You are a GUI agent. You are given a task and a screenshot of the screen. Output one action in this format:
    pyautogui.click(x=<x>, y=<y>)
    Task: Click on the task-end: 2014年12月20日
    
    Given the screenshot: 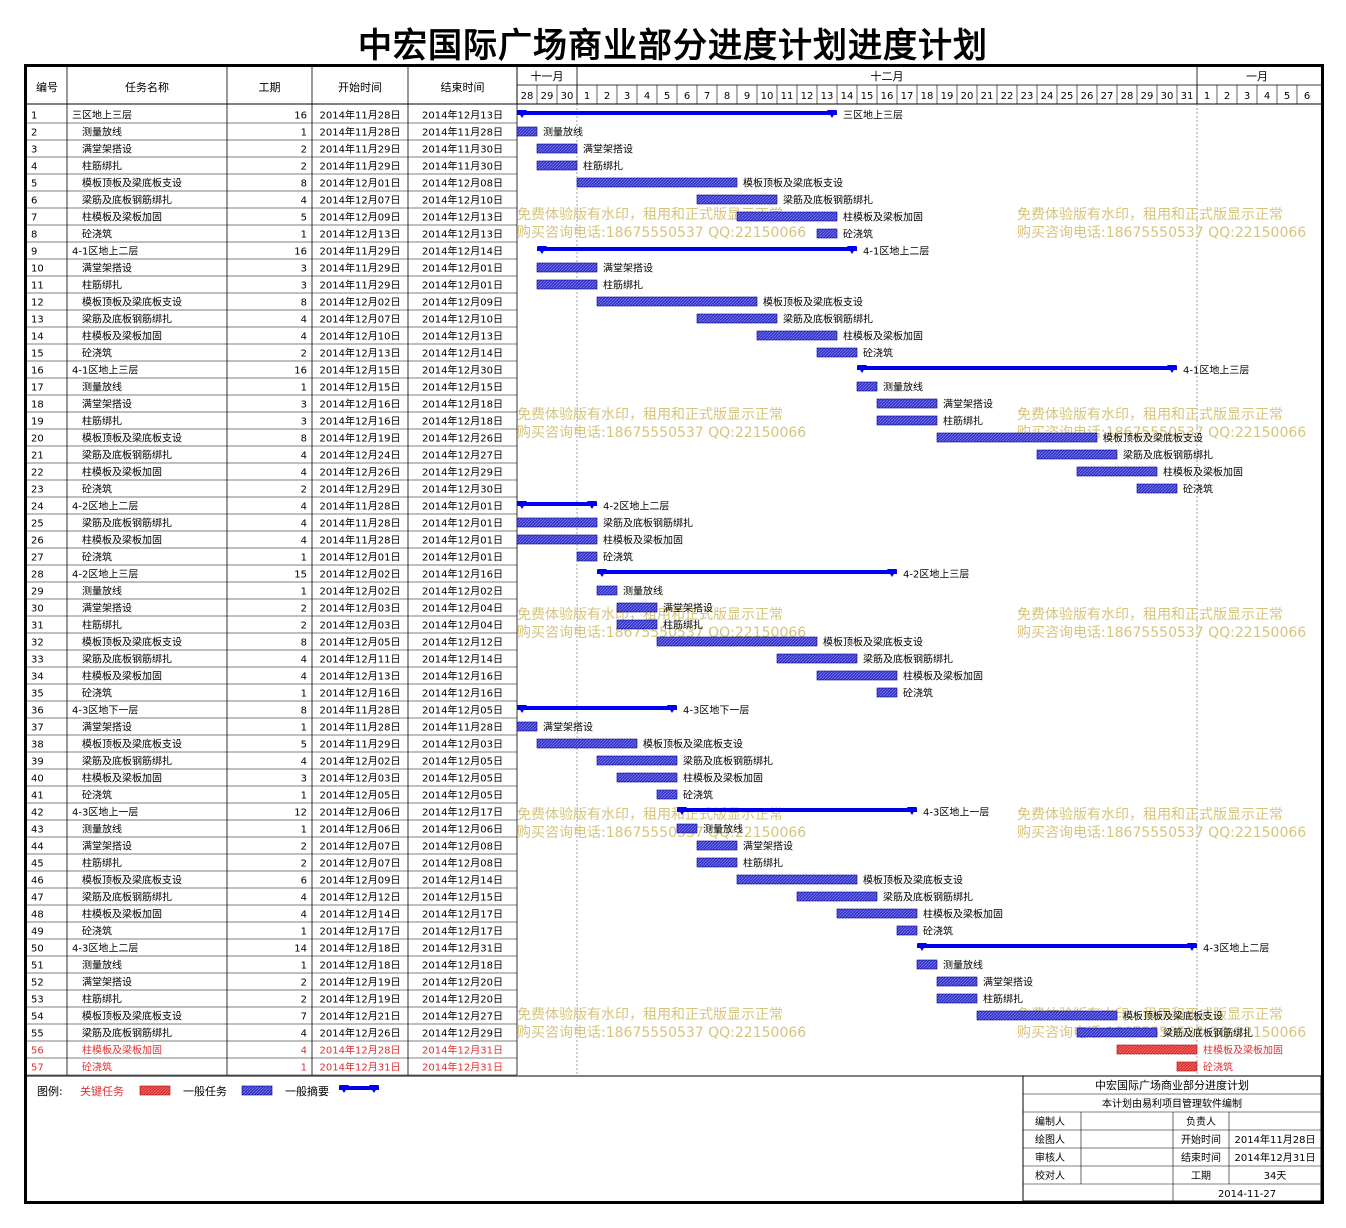 What is the action you would take?
    pyautogui.click(x=462, y=999)
    